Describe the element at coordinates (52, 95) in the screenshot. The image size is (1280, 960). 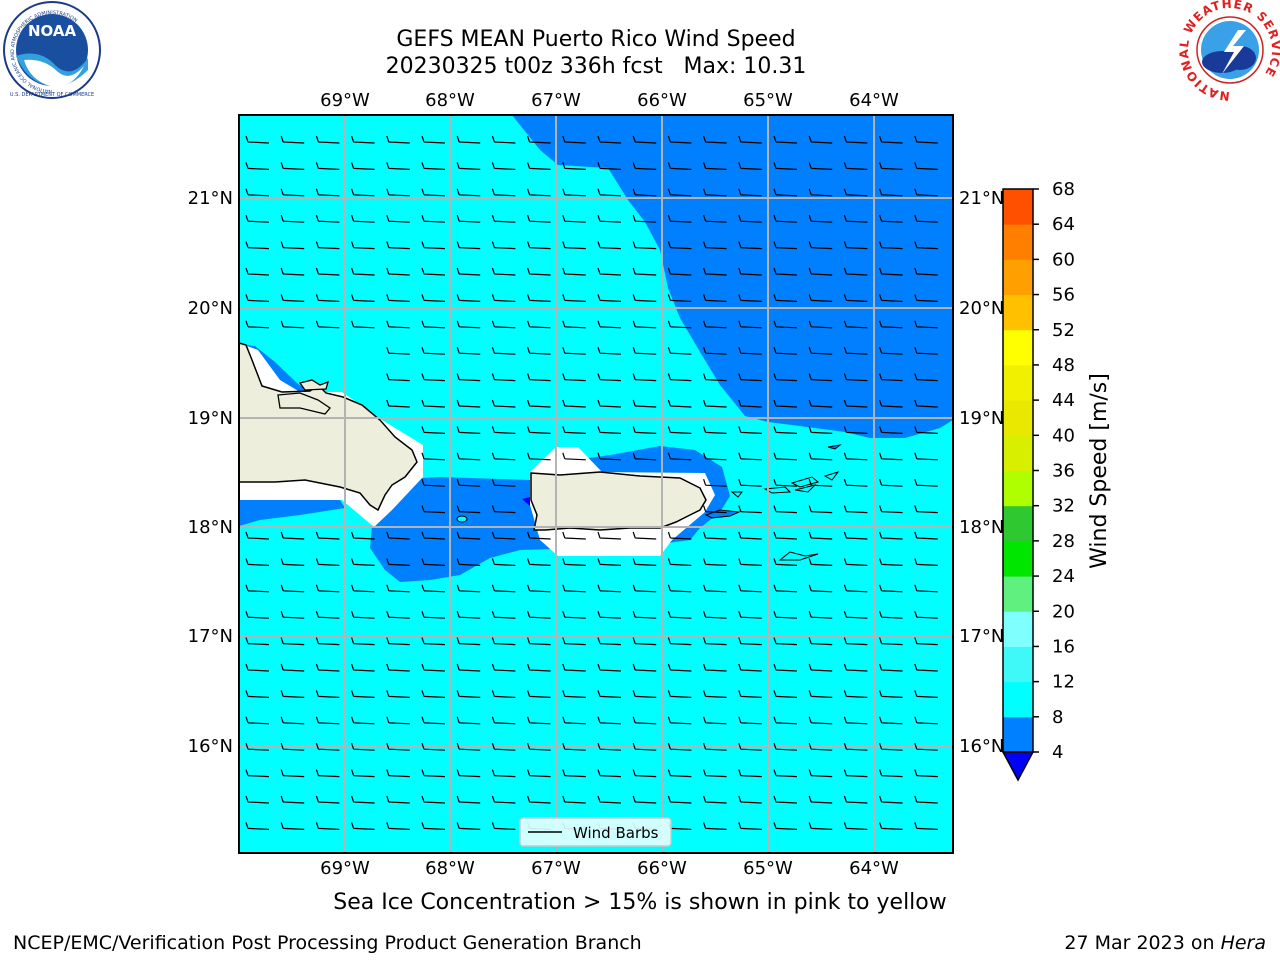
I see `svg-text: U.S. DEPARTMENT OF COMMERCE` at that location.